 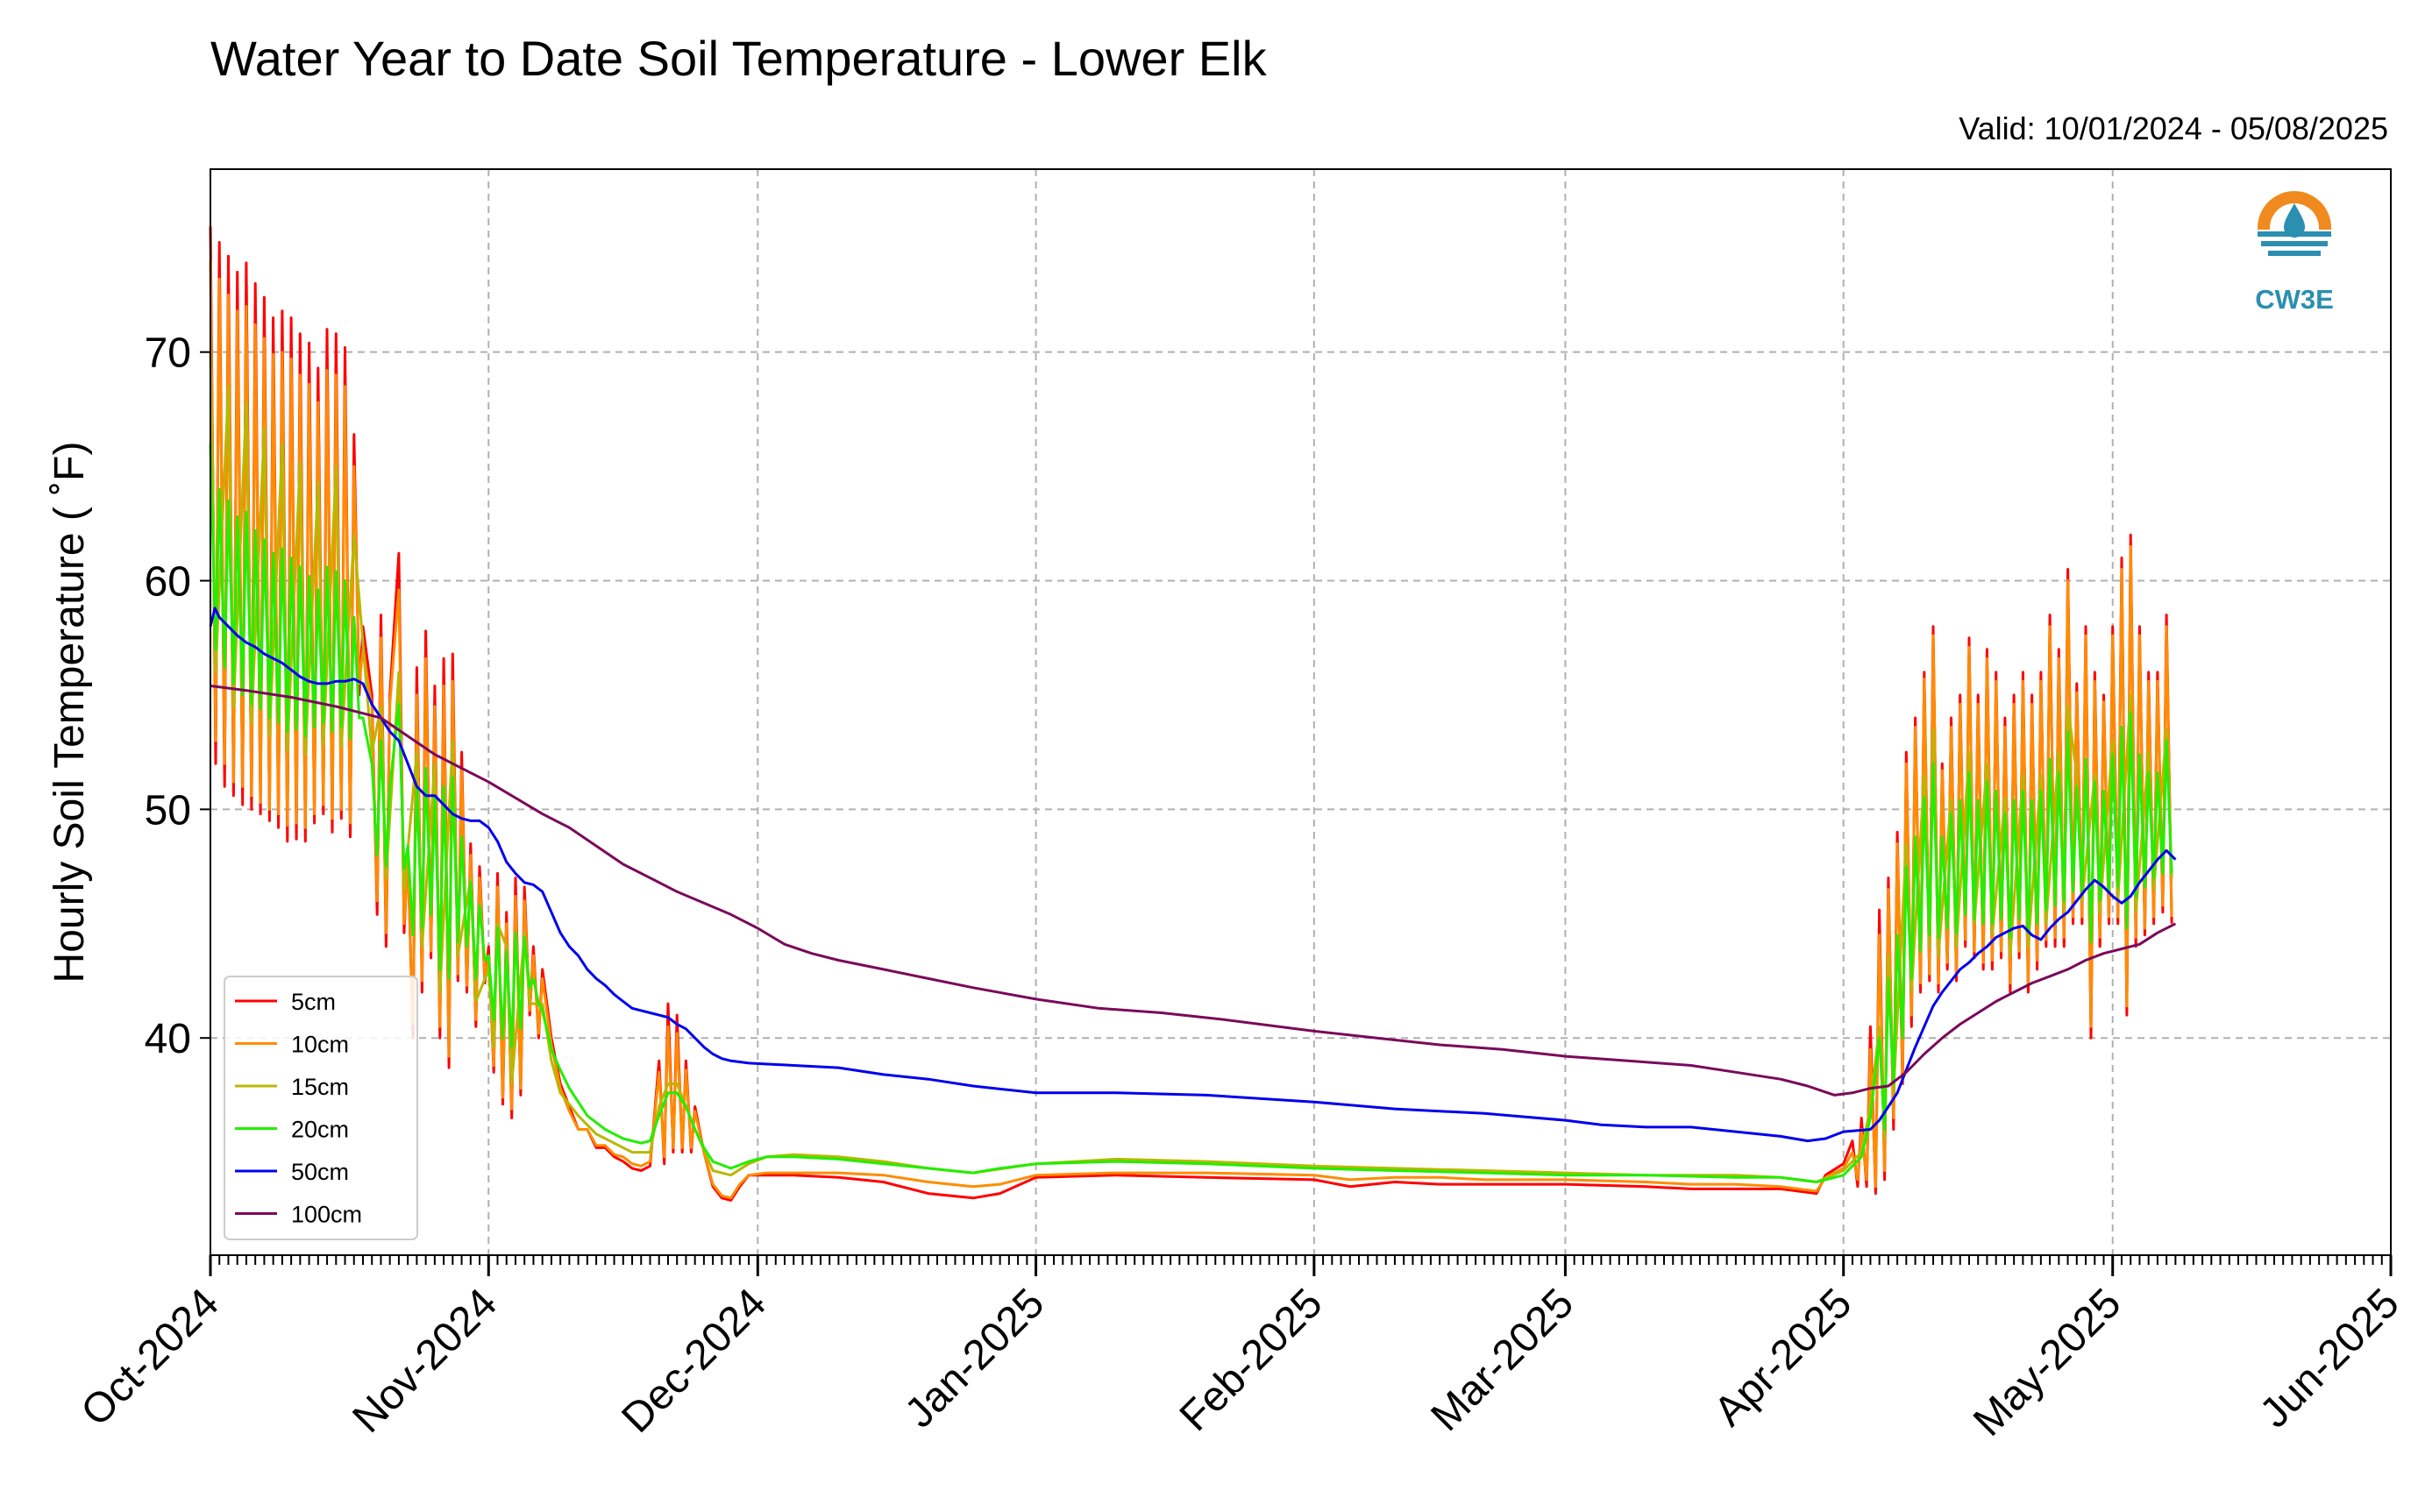 What do you see at coordinates (2329, 1358) in the screenshot?
I see `x-tick-label: Jun-2025` at bounding box center [2329, 1358].